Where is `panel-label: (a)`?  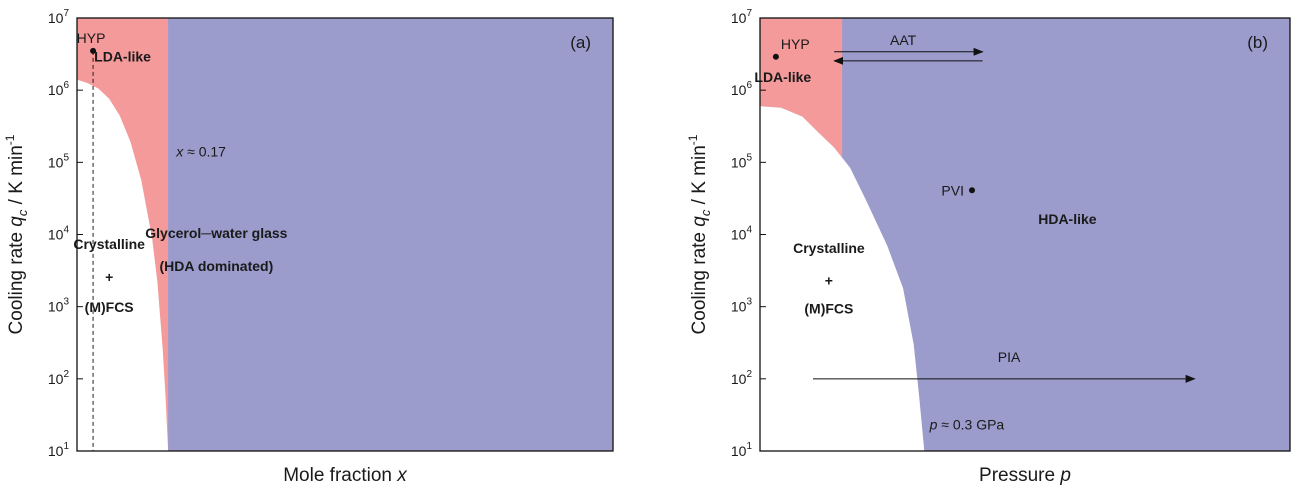
panel-label: (a) is located at coordinates (580, 42).